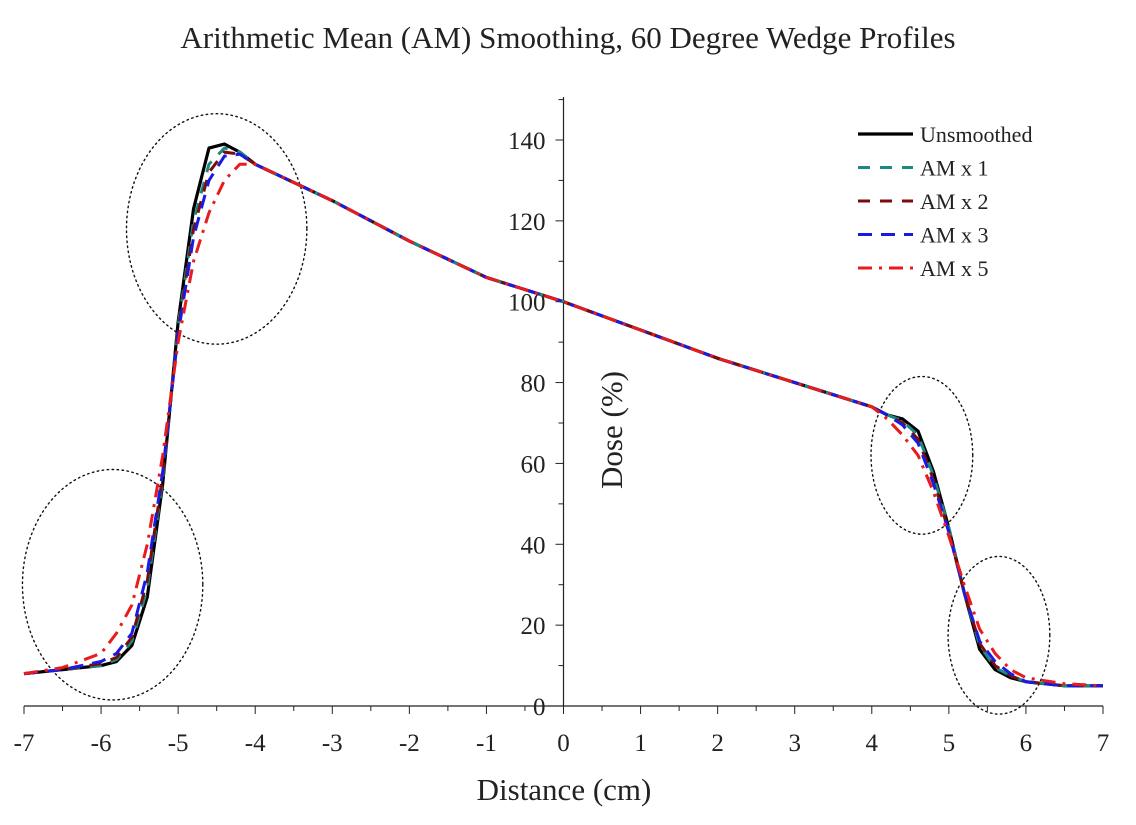 The width and height of the screenshot is (1136, 825). Describe the element at coordinates (564, 789) in the screenshot. I see `x-axis-title: Distance (cm)` at that location.